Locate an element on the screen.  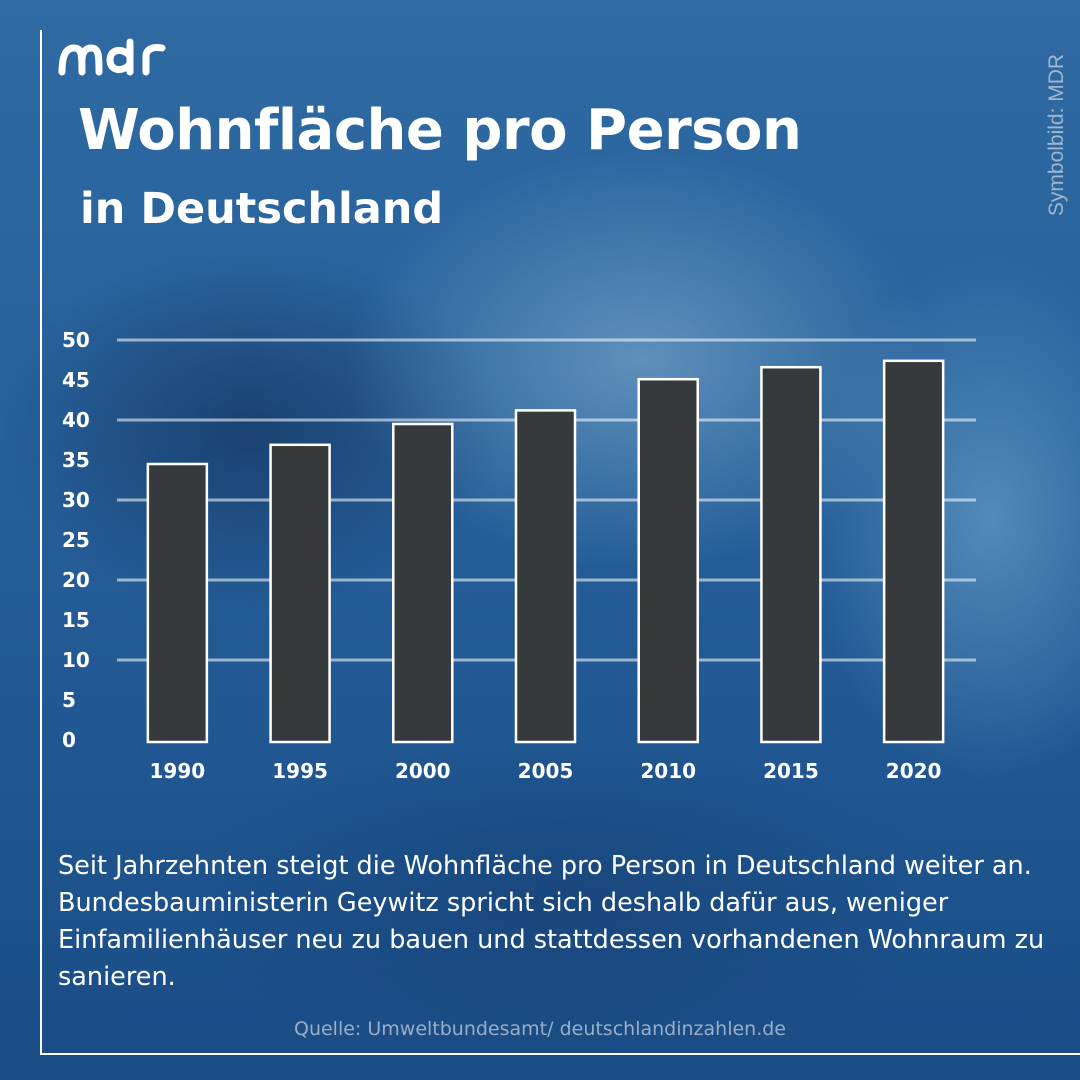
y-axis-ticks: 0 5 10 15 20 25 30 35 40 45 50 is located at coordinates (76, 540).